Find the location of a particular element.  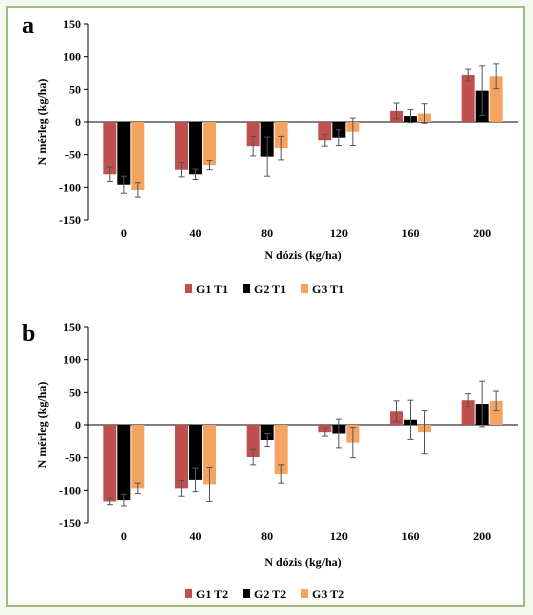

panel-letter: b is located at coordinates (28, 334).